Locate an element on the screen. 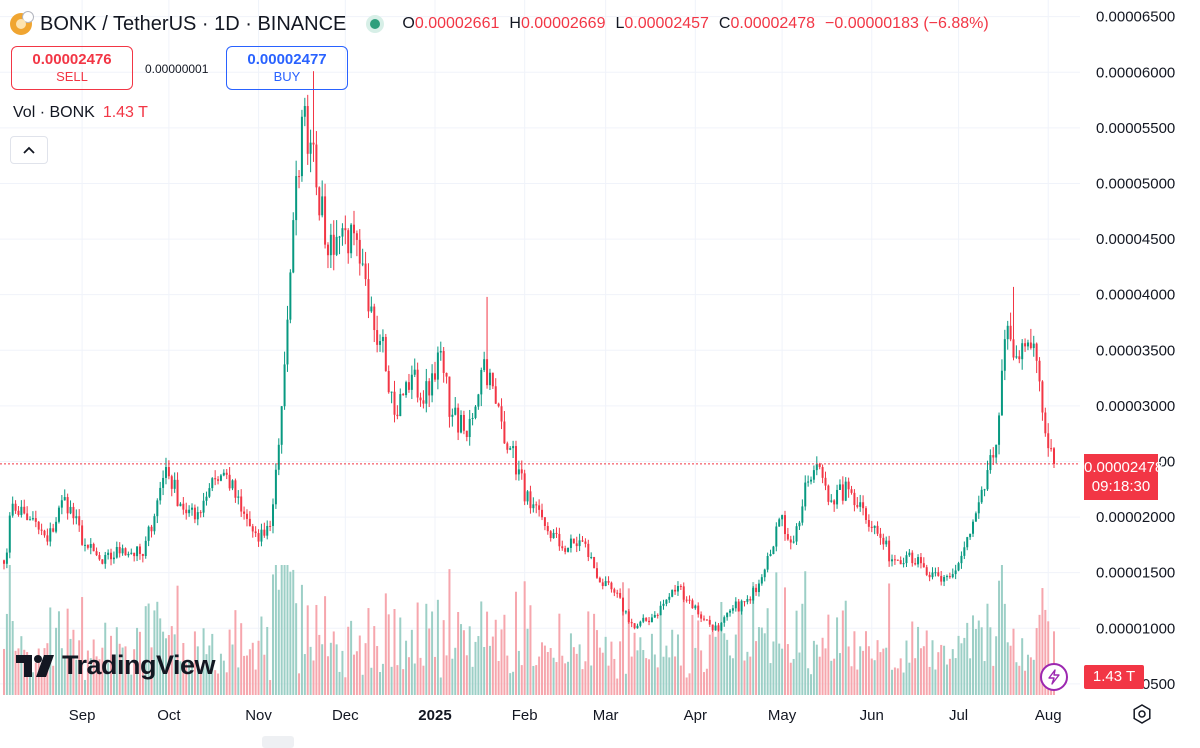 This screenshot has width=1200, height=748. buy-button: 0.00002477 BUY is located at coordinates (287, 68).